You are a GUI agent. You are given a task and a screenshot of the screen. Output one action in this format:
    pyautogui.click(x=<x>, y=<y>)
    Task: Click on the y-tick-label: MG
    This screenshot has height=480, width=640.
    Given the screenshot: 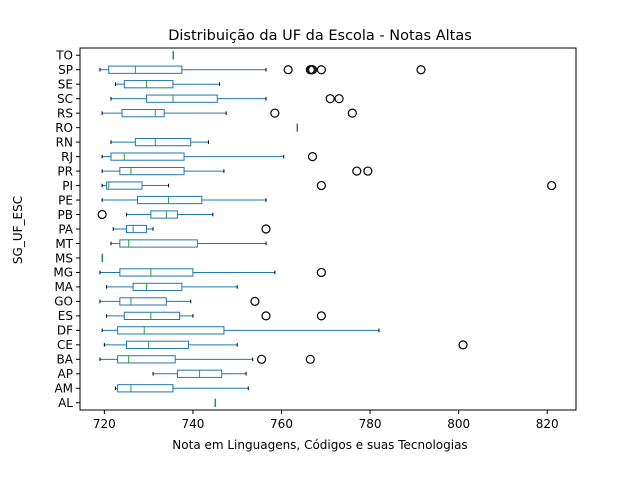 What is the action you would take?
    pyautogui.click(x=63, y=273)
    